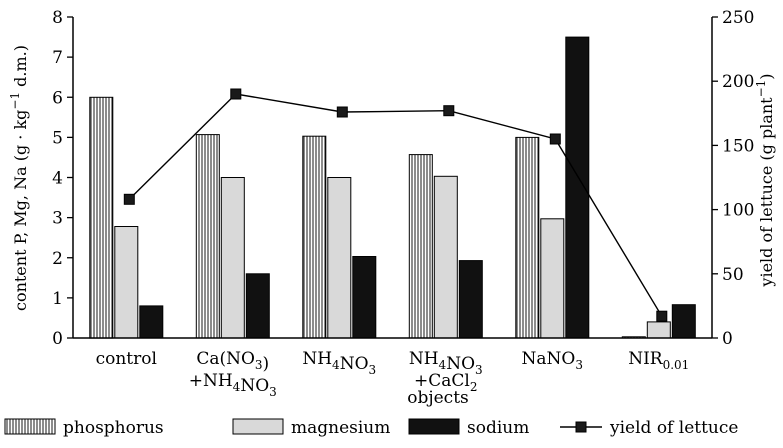 Image resolution: width=783 pixels, height=448 pixels. I want to click on legend-label-phosphorus: phosphorus, so click(113, 428).